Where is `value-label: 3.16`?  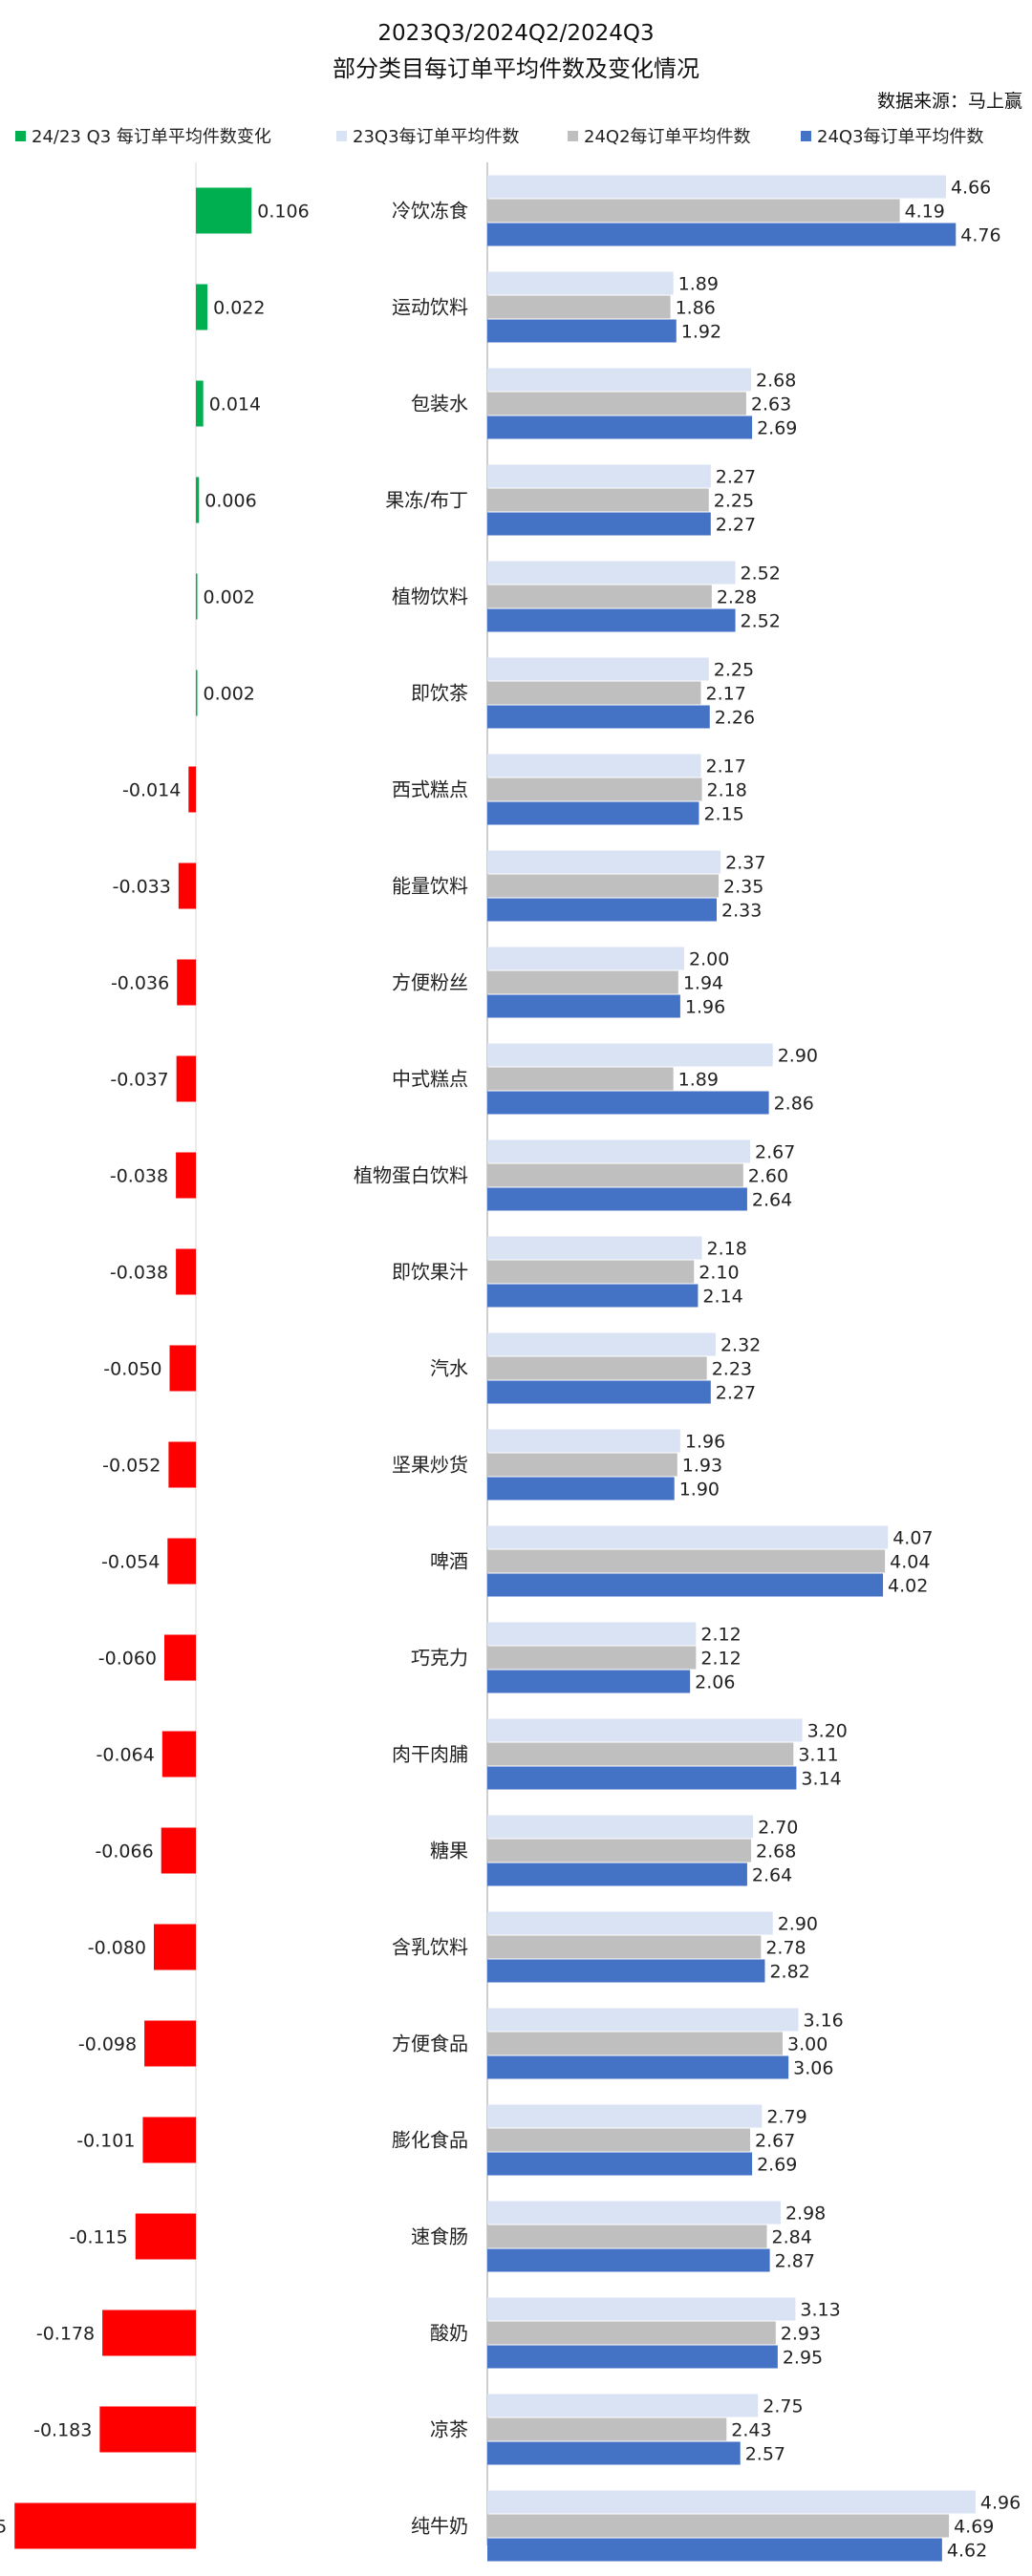 value-label: 3.16 is located at coordinates (823, 2021).